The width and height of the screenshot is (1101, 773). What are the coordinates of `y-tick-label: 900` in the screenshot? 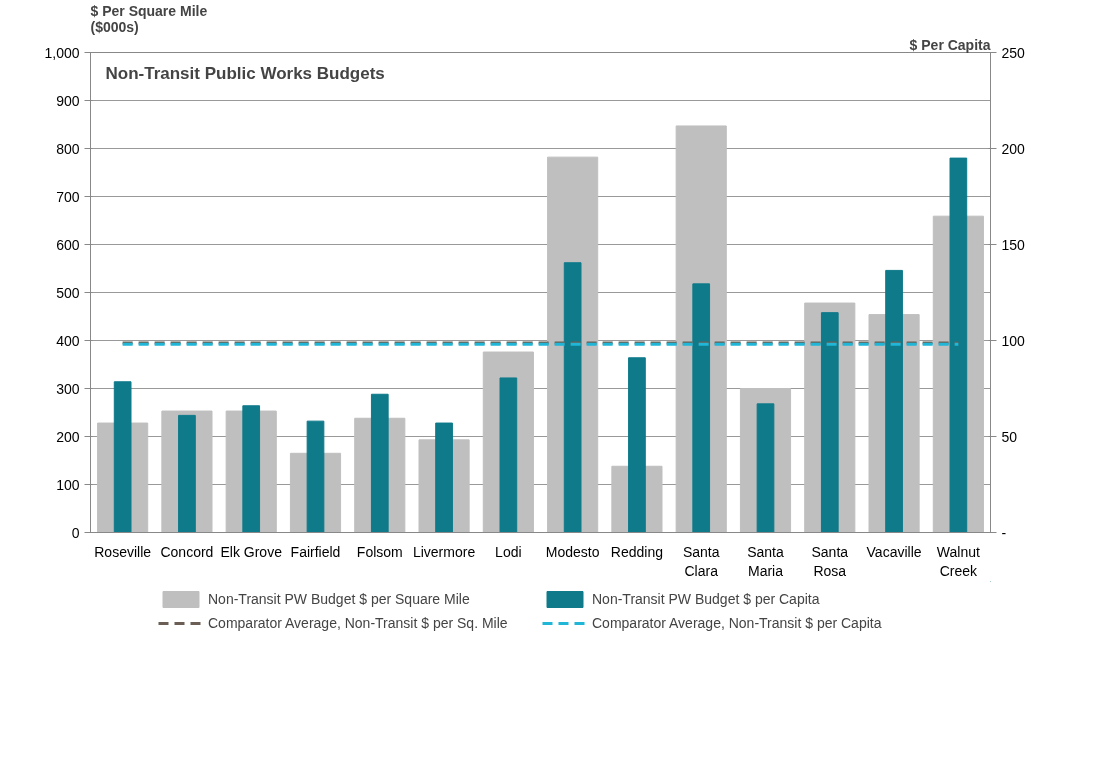 It's located at (68, 100).